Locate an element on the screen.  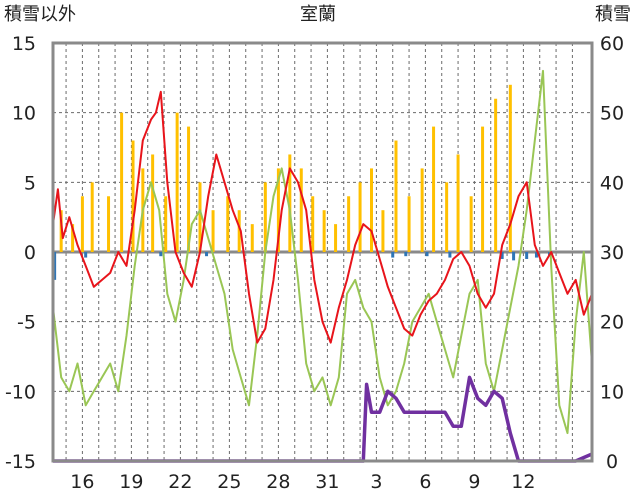
left-axis-ticks: 15 10 5 0 -5 -10 -15 is located at coordinates (20, 253).